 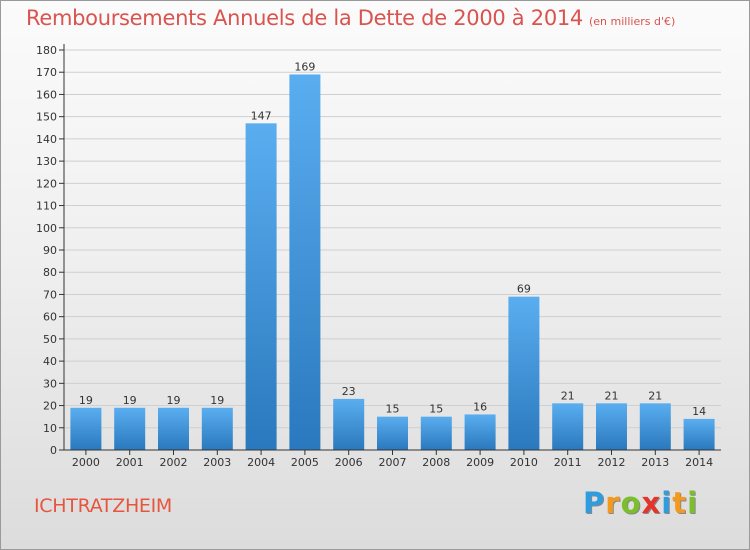 What do you see at coordinates (86, 428) in the screenshot?
I see `bar-2000` at bounding box center [86, 428].